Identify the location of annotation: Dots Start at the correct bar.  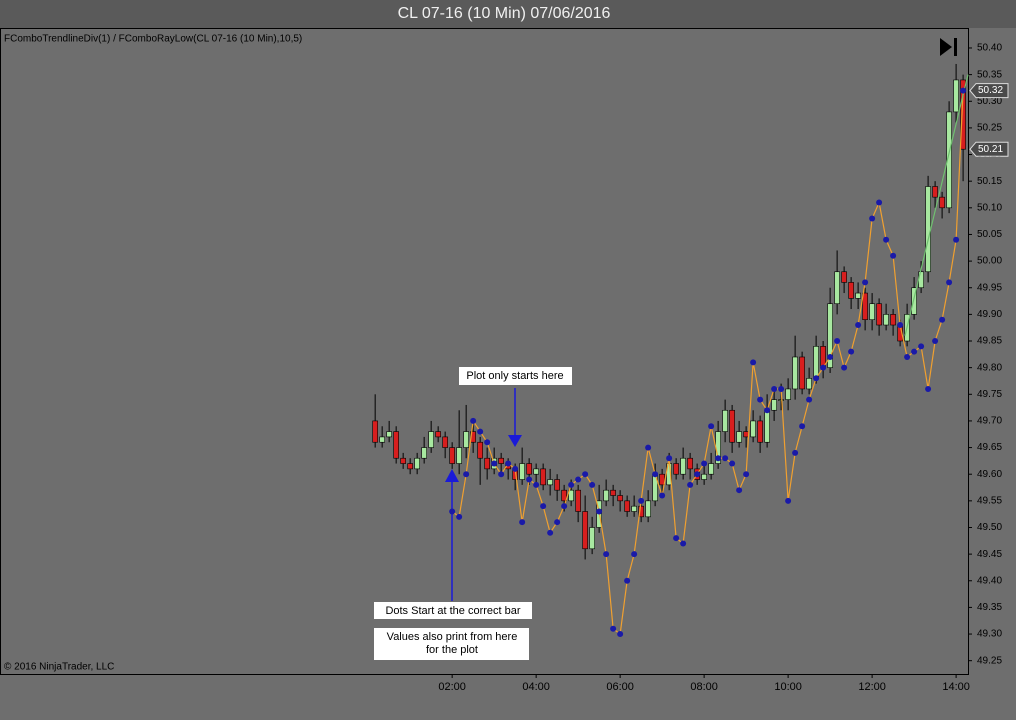
(452, 611).